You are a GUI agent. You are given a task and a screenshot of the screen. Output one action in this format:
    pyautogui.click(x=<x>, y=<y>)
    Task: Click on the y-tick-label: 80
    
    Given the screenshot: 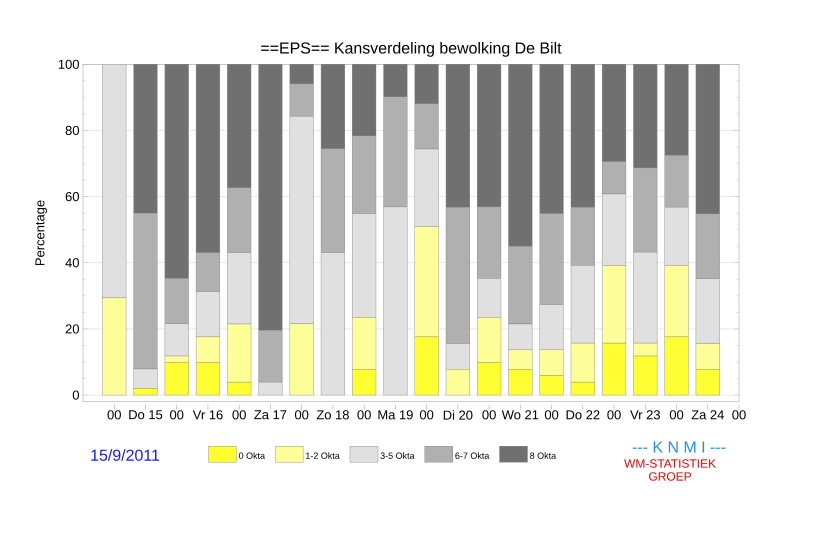 What is the action you would take?
    pyautogui.click(x=72, y=131)
    